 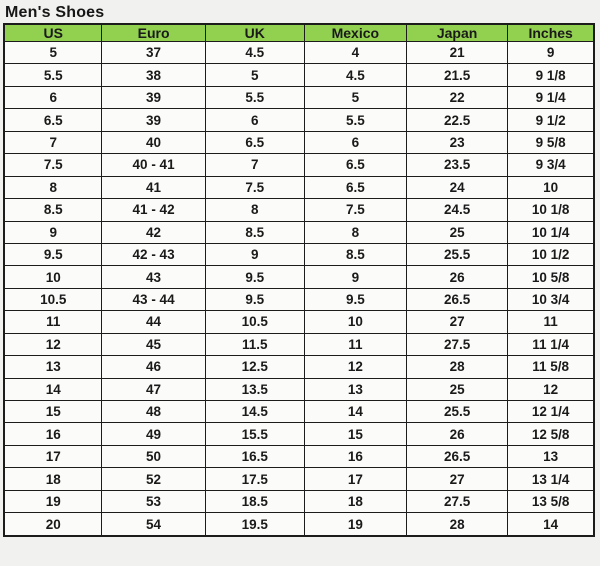 What do you see at coordinates (153, 501) in the screenshot?
I see `table-cell: 53` at bounding box center [153, 501].